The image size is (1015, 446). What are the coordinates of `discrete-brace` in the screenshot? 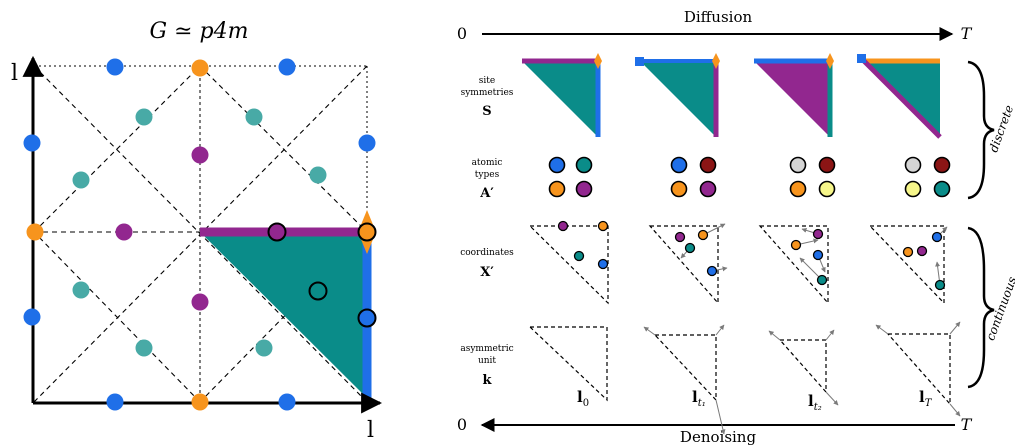 It's located at (981, 130).